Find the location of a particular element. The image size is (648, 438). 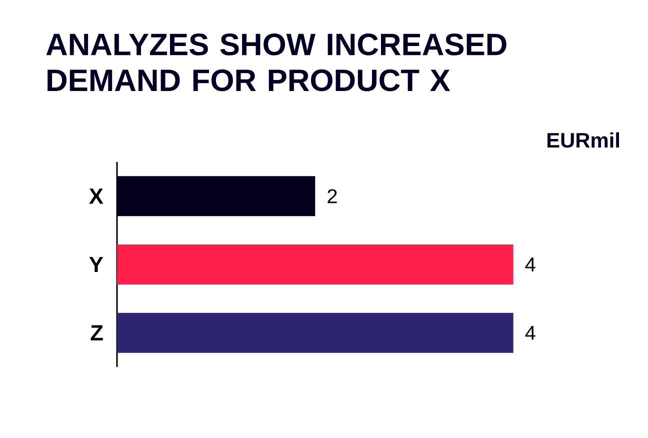

y-tick-label: Z is located at coordinates (96, 332).